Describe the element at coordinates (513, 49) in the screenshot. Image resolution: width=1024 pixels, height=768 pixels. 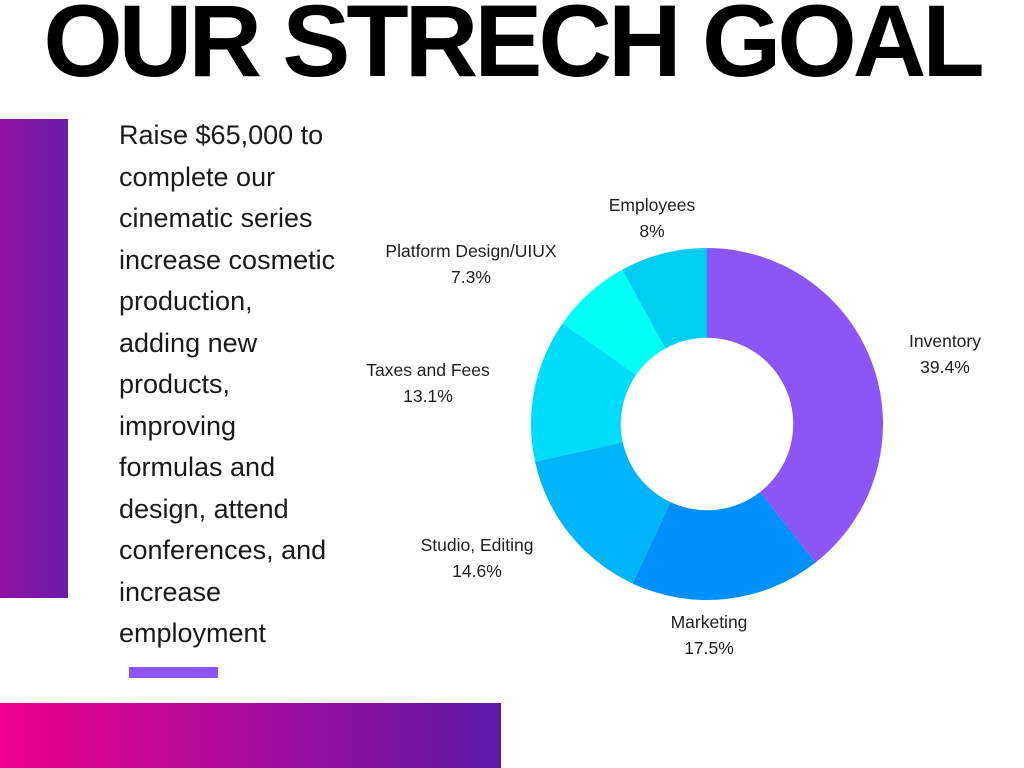
I see `page-title: OUR STRECH GOAL` at that location.